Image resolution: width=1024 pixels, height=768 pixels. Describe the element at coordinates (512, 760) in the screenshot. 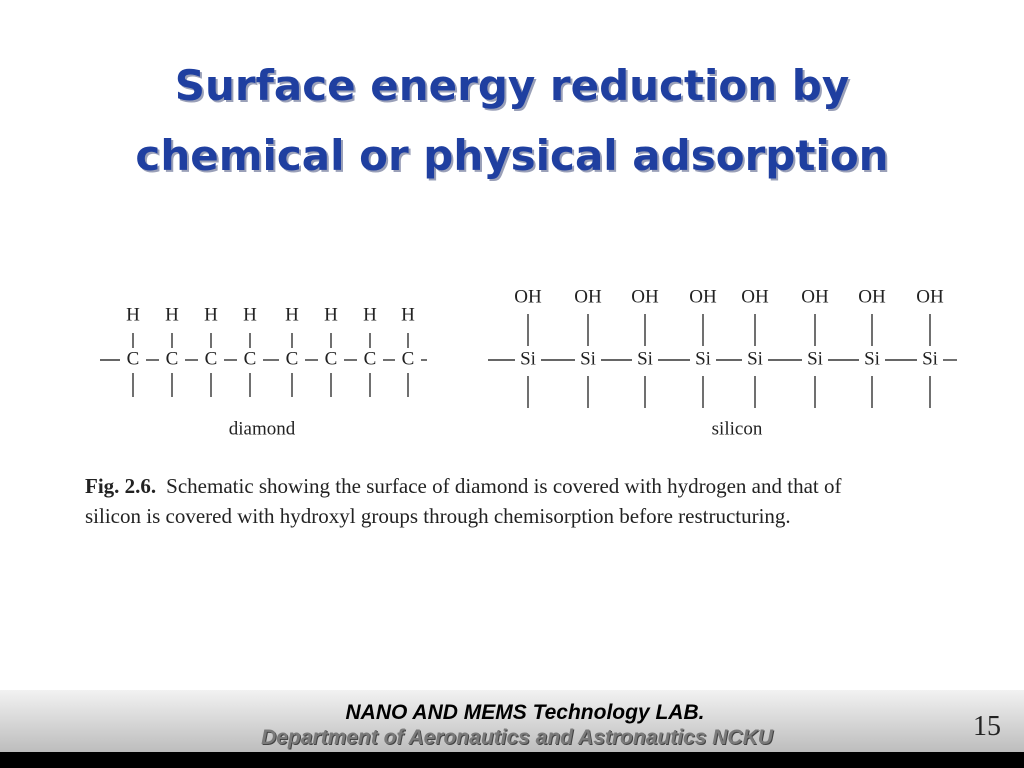

I see `footer-bar` at that location.